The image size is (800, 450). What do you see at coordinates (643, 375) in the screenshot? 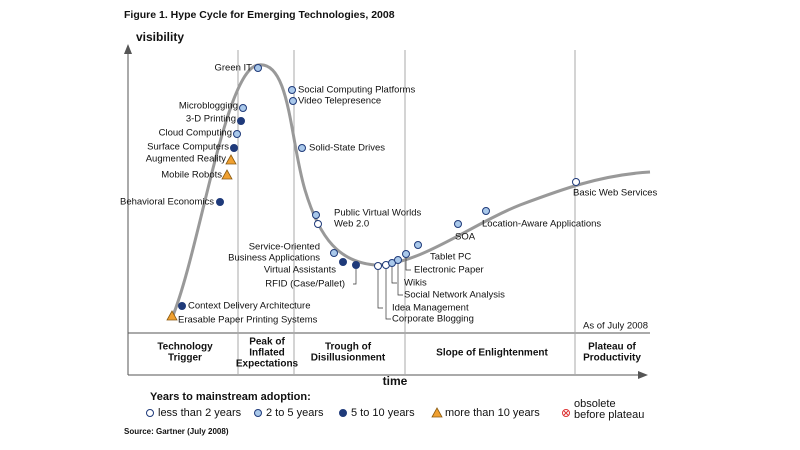
I see `x-arrow` at bounding box center [643, 375].